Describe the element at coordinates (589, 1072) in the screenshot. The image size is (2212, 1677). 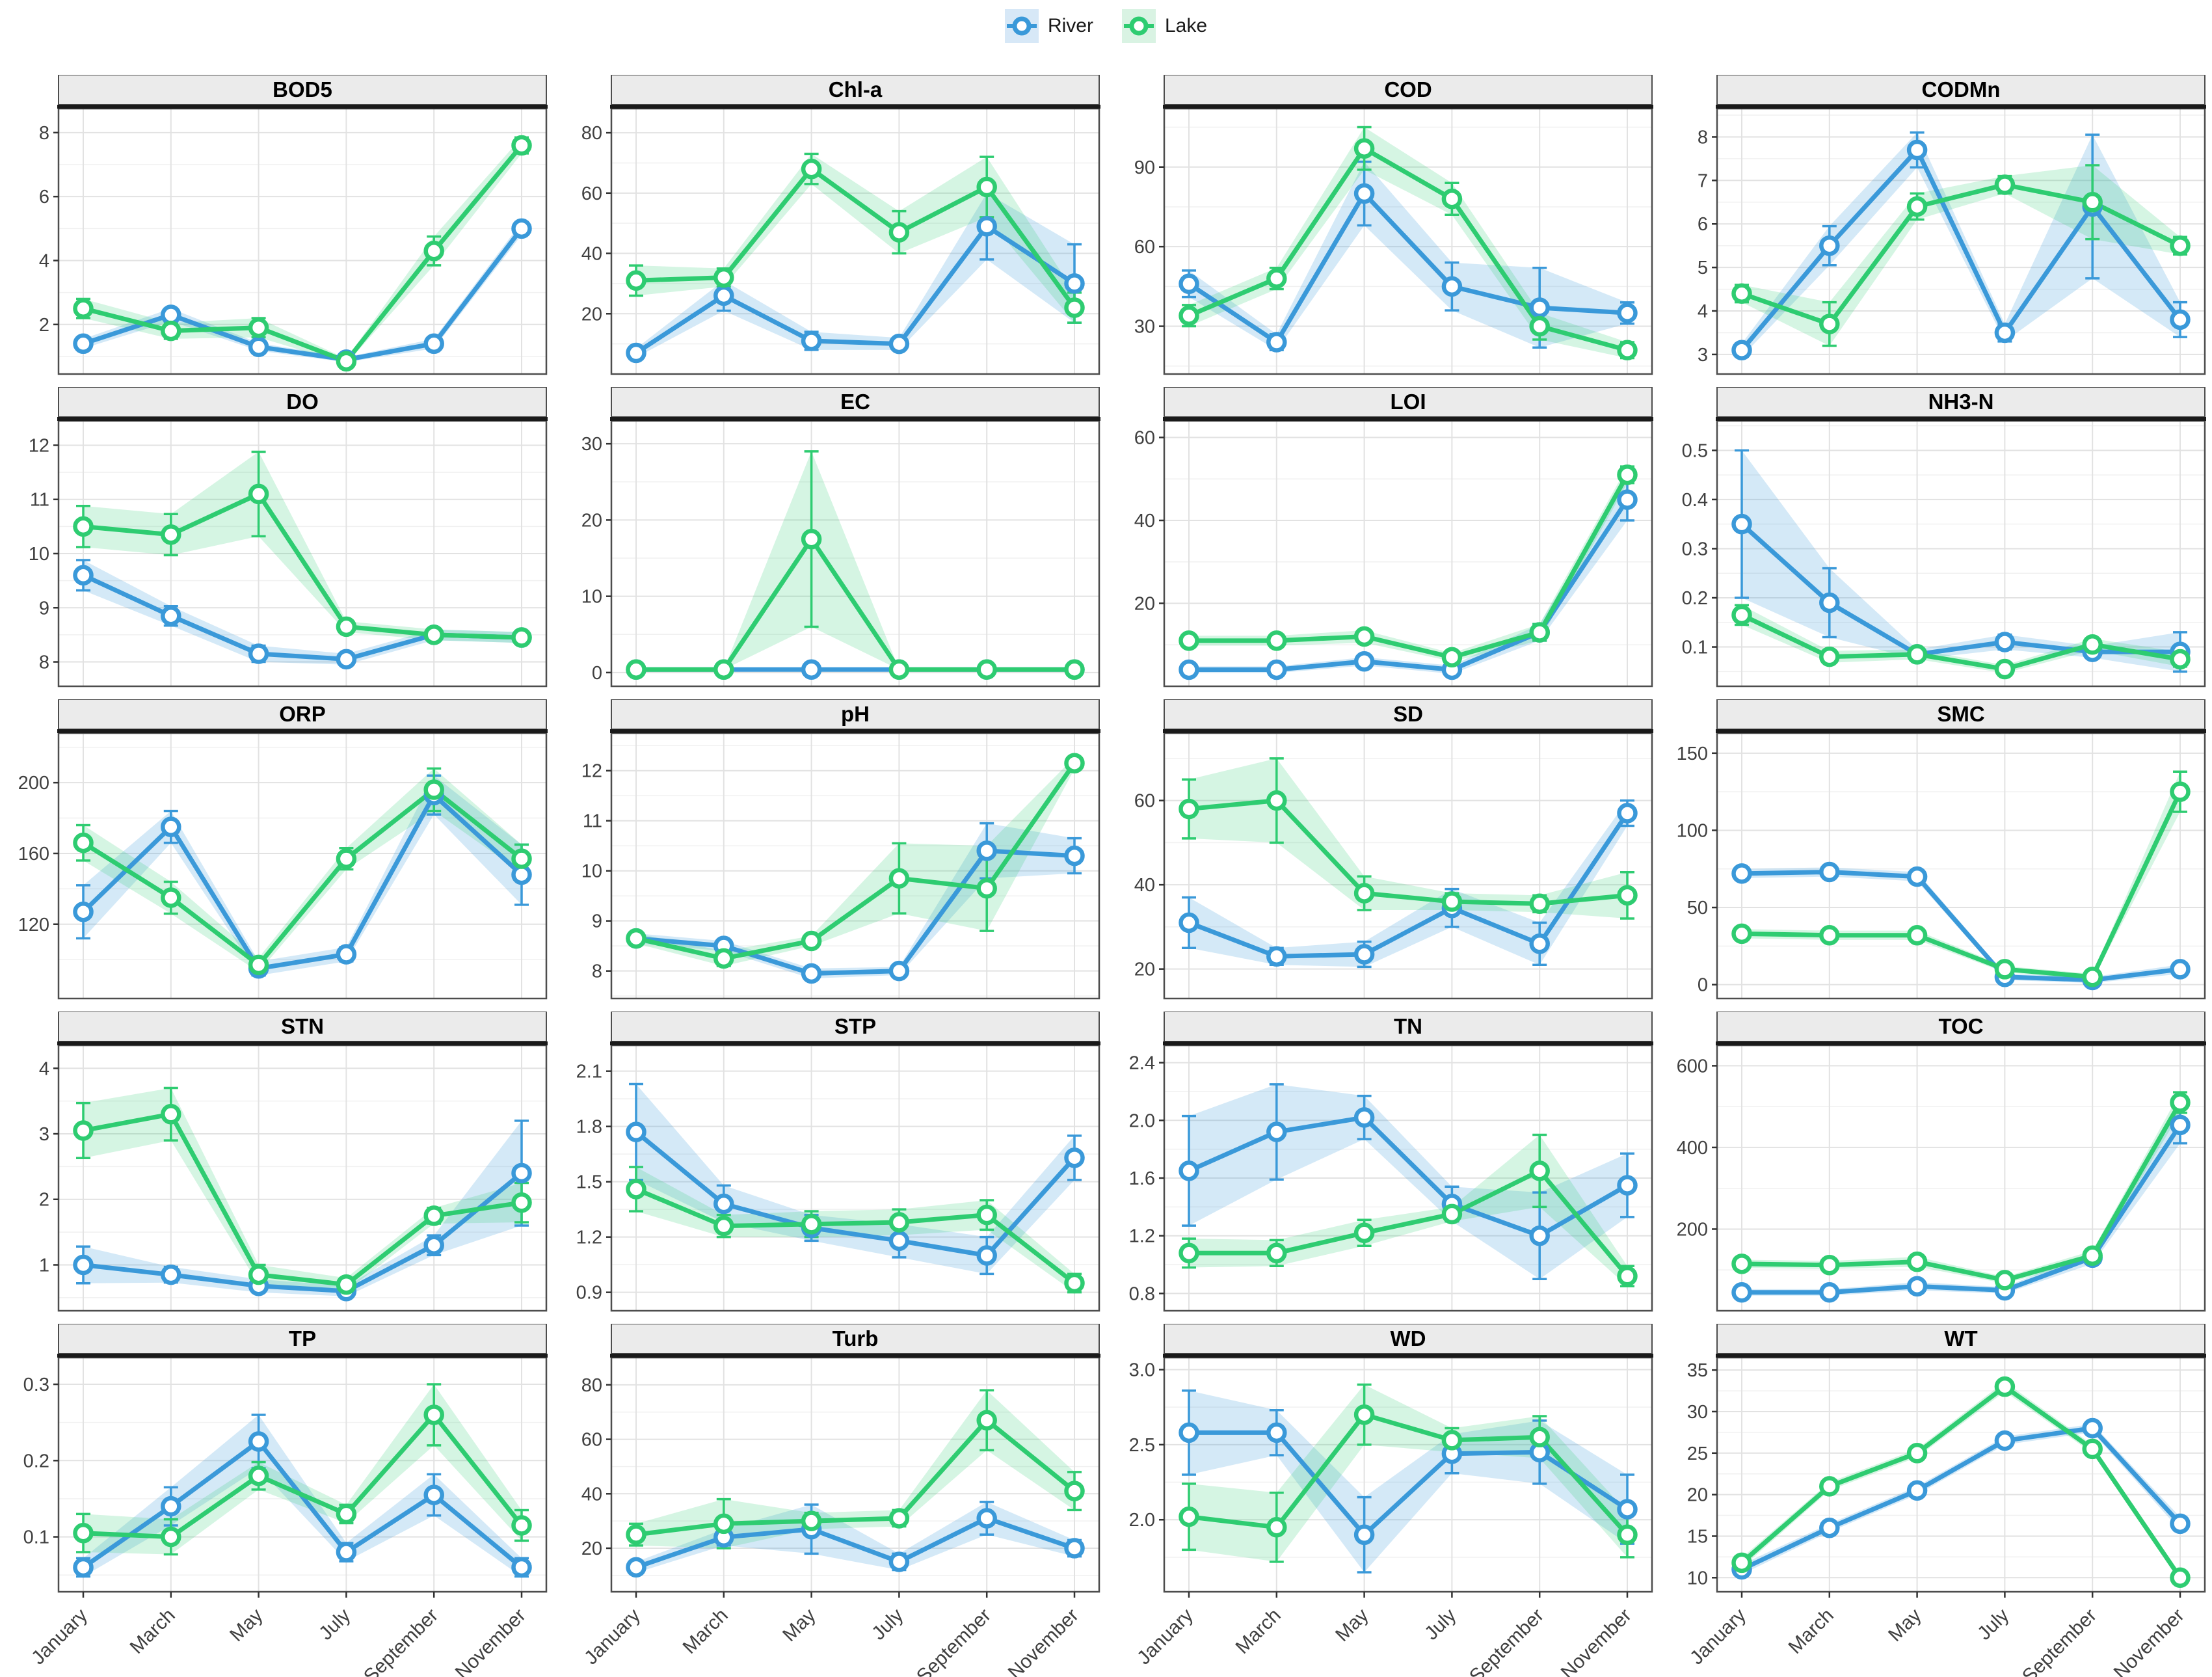
I see `svg-text: 2.1` at that location.